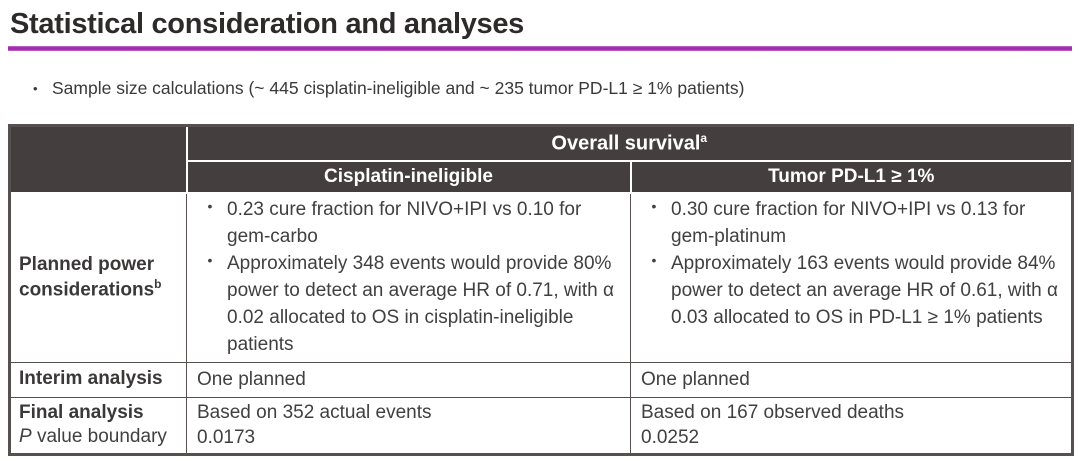 The height and width of the screenshot is (461, 1080). I want to click on row-label-planned-power: Planned power considerationsb, so click(98, 277).